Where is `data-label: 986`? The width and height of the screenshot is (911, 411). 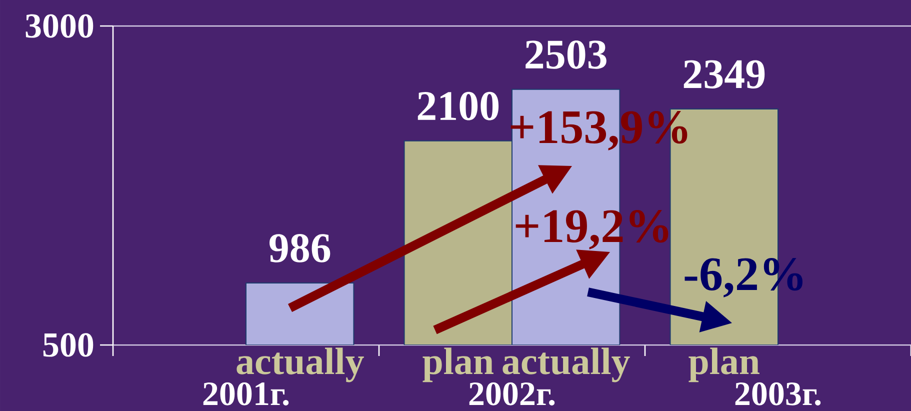
data-label: 986 is located at coordinates (300, 248).